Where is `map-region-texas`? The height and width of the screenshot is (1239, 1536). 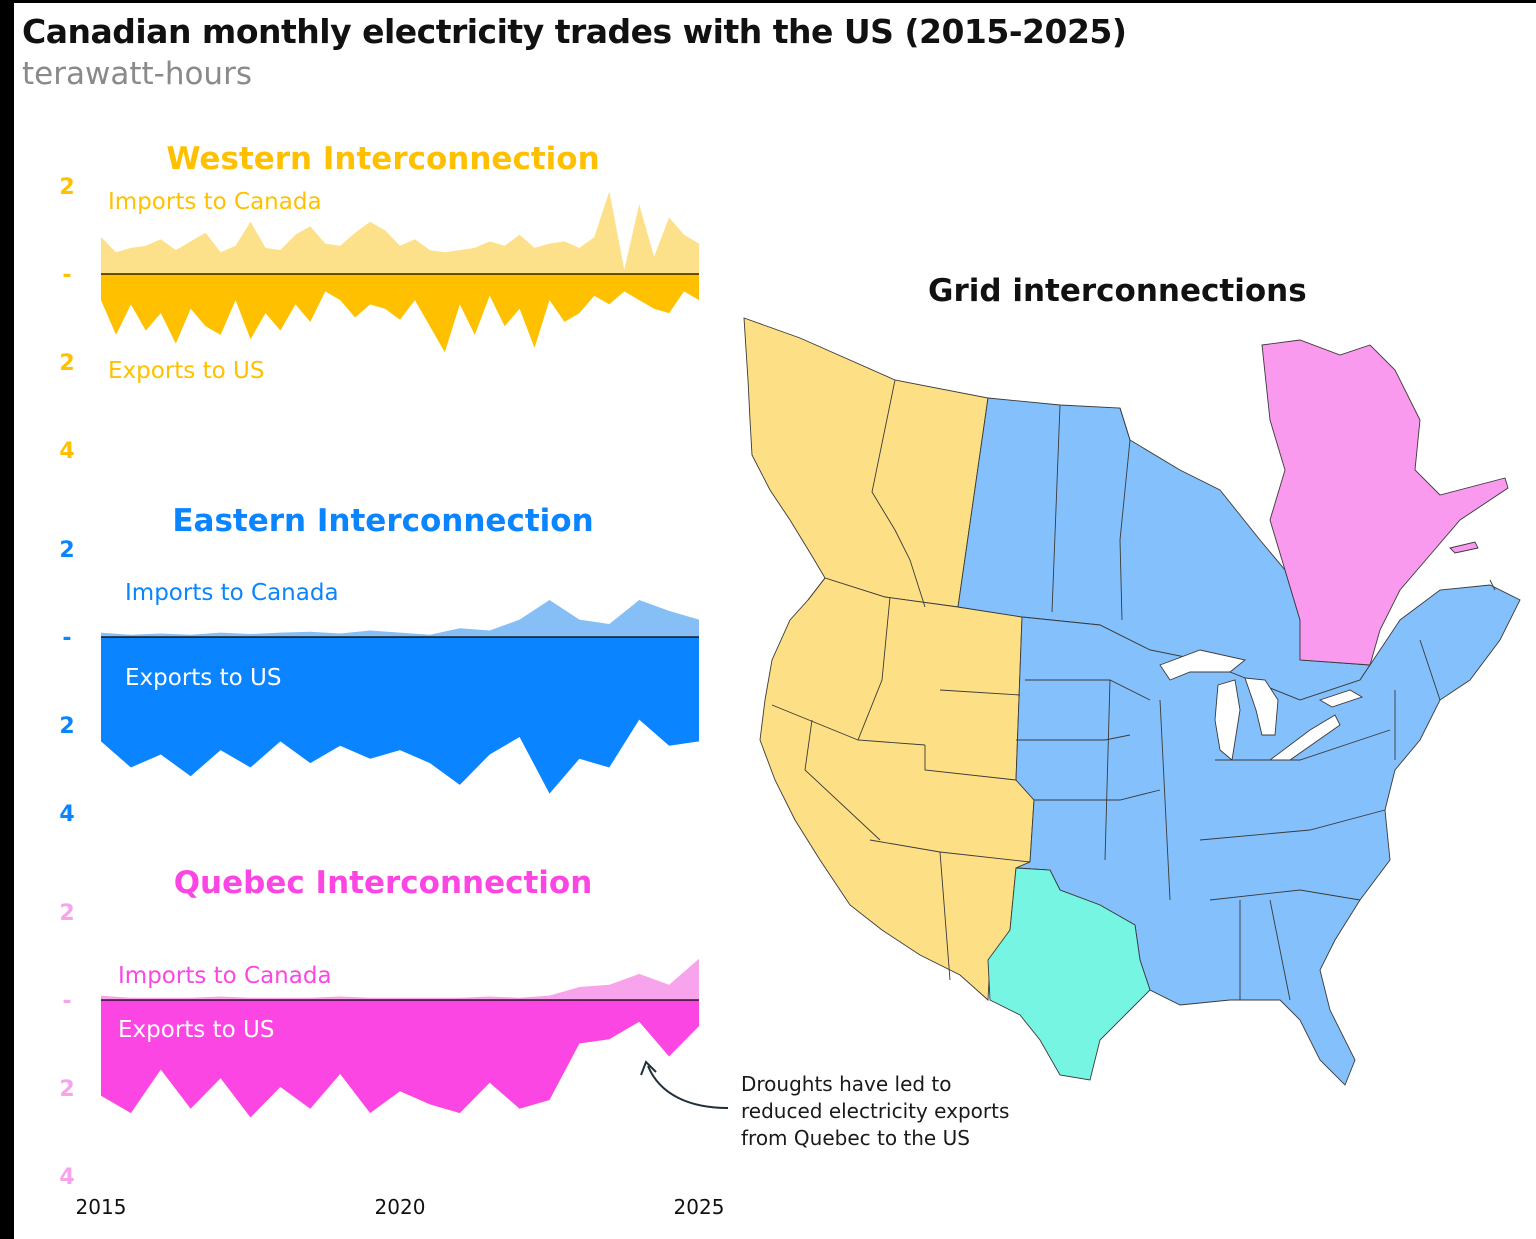 map-region-texas is located at coordinates (1069, 974).